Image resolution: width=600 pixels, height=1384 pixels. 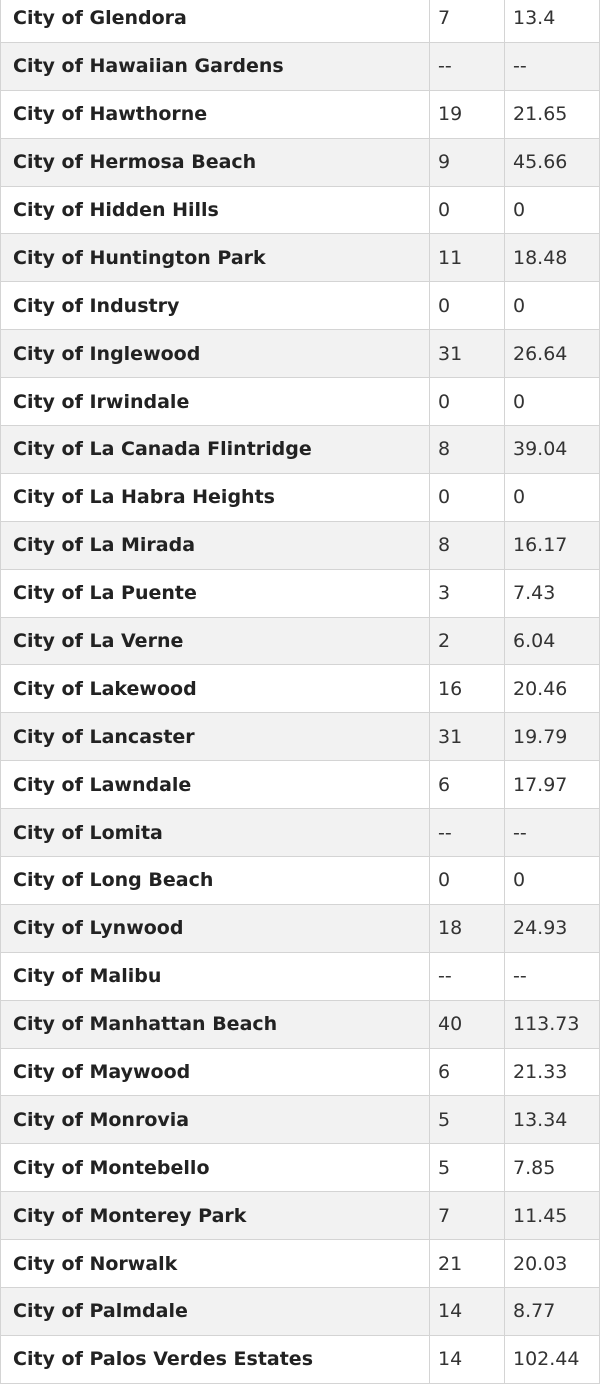 I want to click on rate-cell: 20.46, so click(x=552, y=689).